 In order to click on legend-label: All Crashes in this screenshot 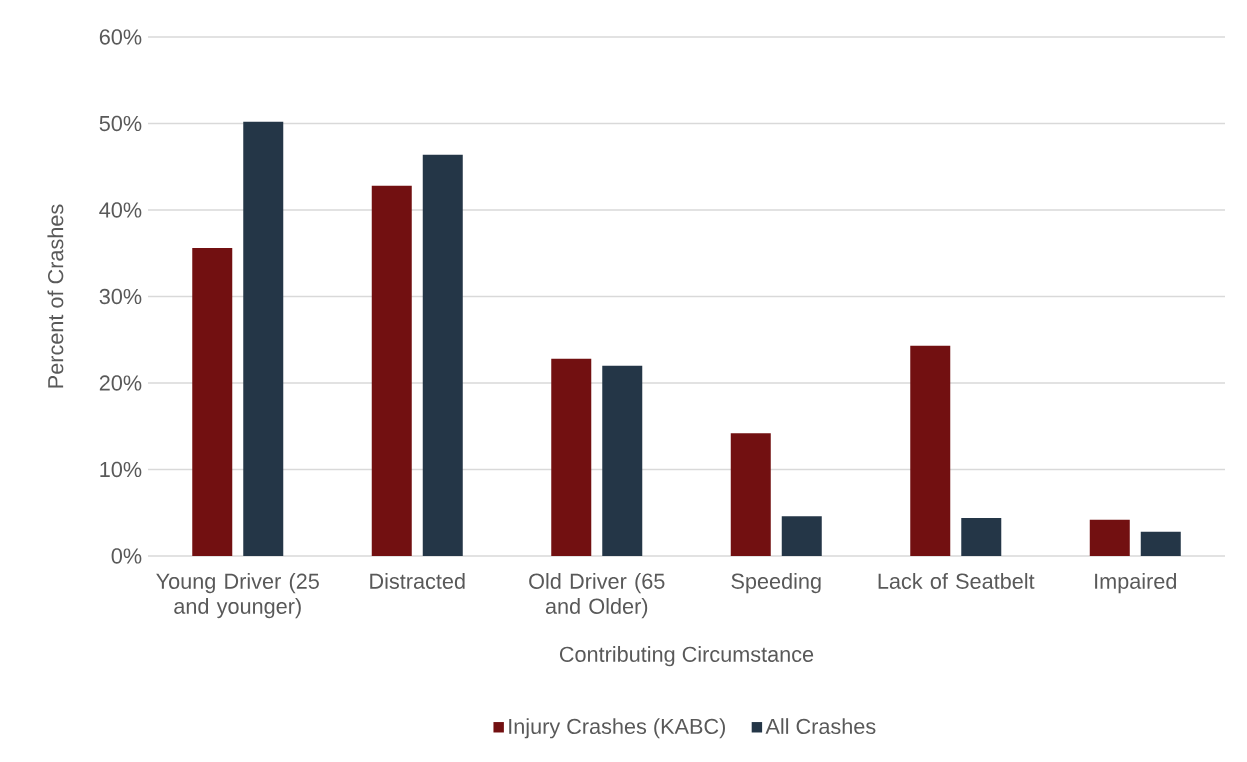, I will do `click(820, 726)`.